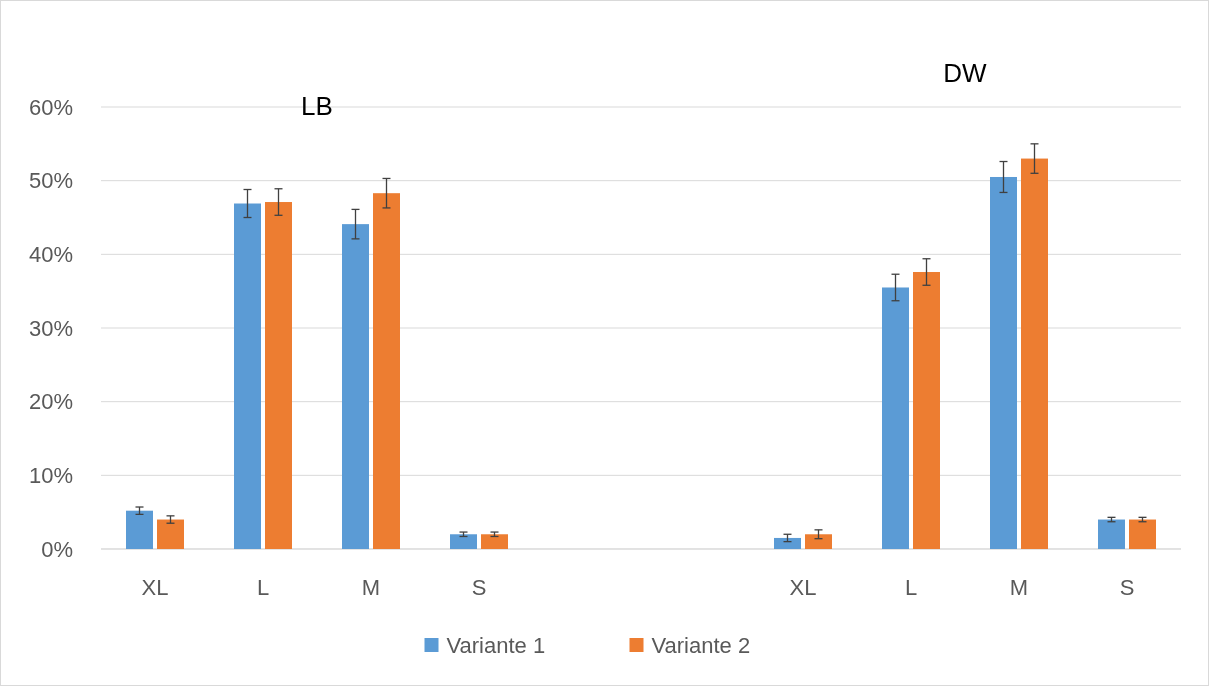 Image resolution: width=1209 pixels, height=686 pixels. I want to click on y-tick-label: 30%, so click(50, 328).